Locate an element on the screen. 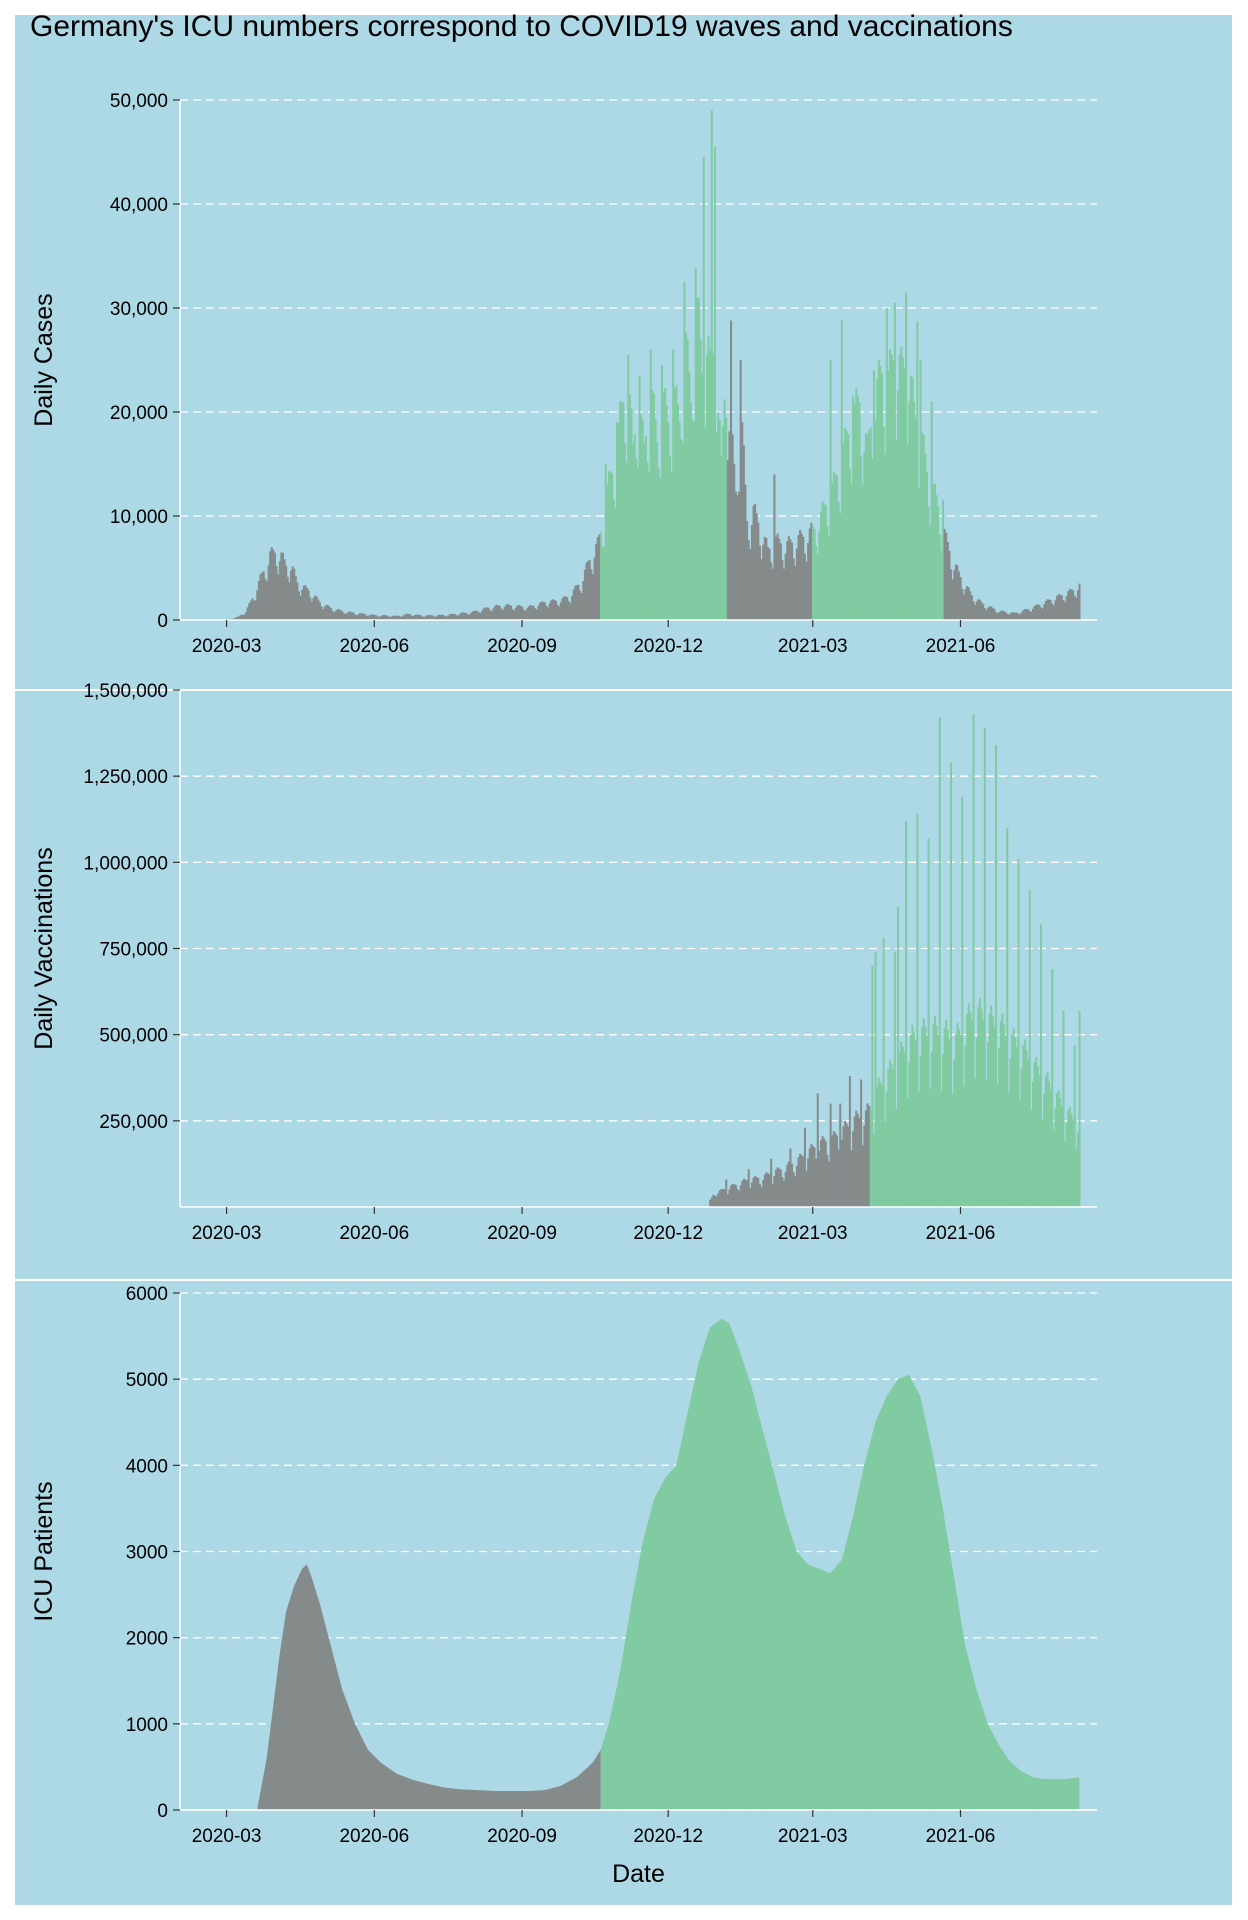 Image resolution: width=1248 pixels, height=1920 pixels. vaccinations-y-tick-label: 250,000 is located at coordinates (133, 1122).